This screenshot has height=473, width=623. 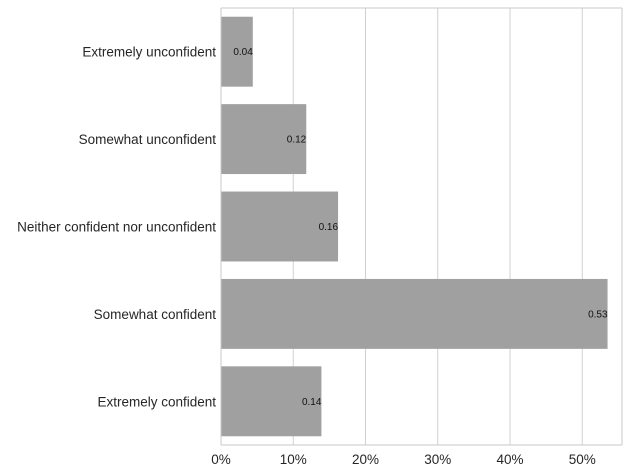 What do you see at coordinates (297, 140) in the screenshot?
I see `data-label: 0.12` at bounding box center [297, 140].